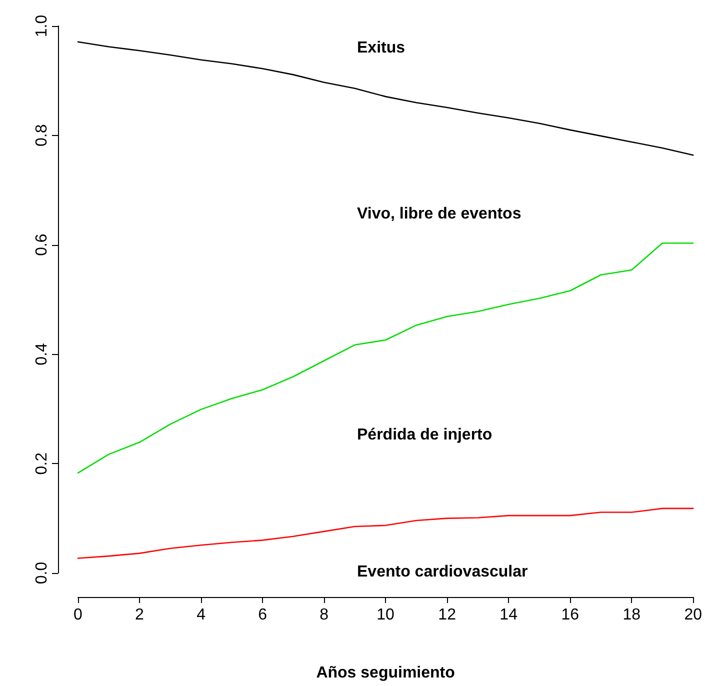  I want to click on x-tick-label: 16, so click(570, 615).